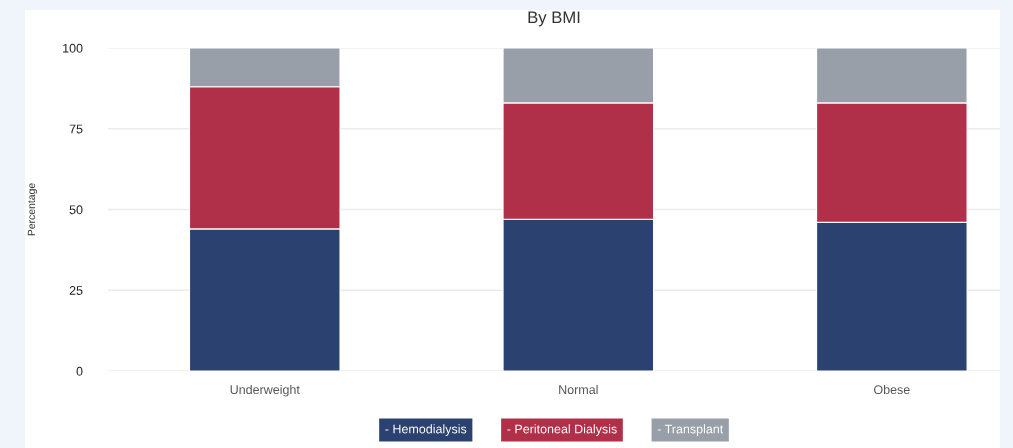 The image size is (1013, 448). Describe the element at coordinates (690, 430) in the screenshot. I see `text: - Transplant` at that location.